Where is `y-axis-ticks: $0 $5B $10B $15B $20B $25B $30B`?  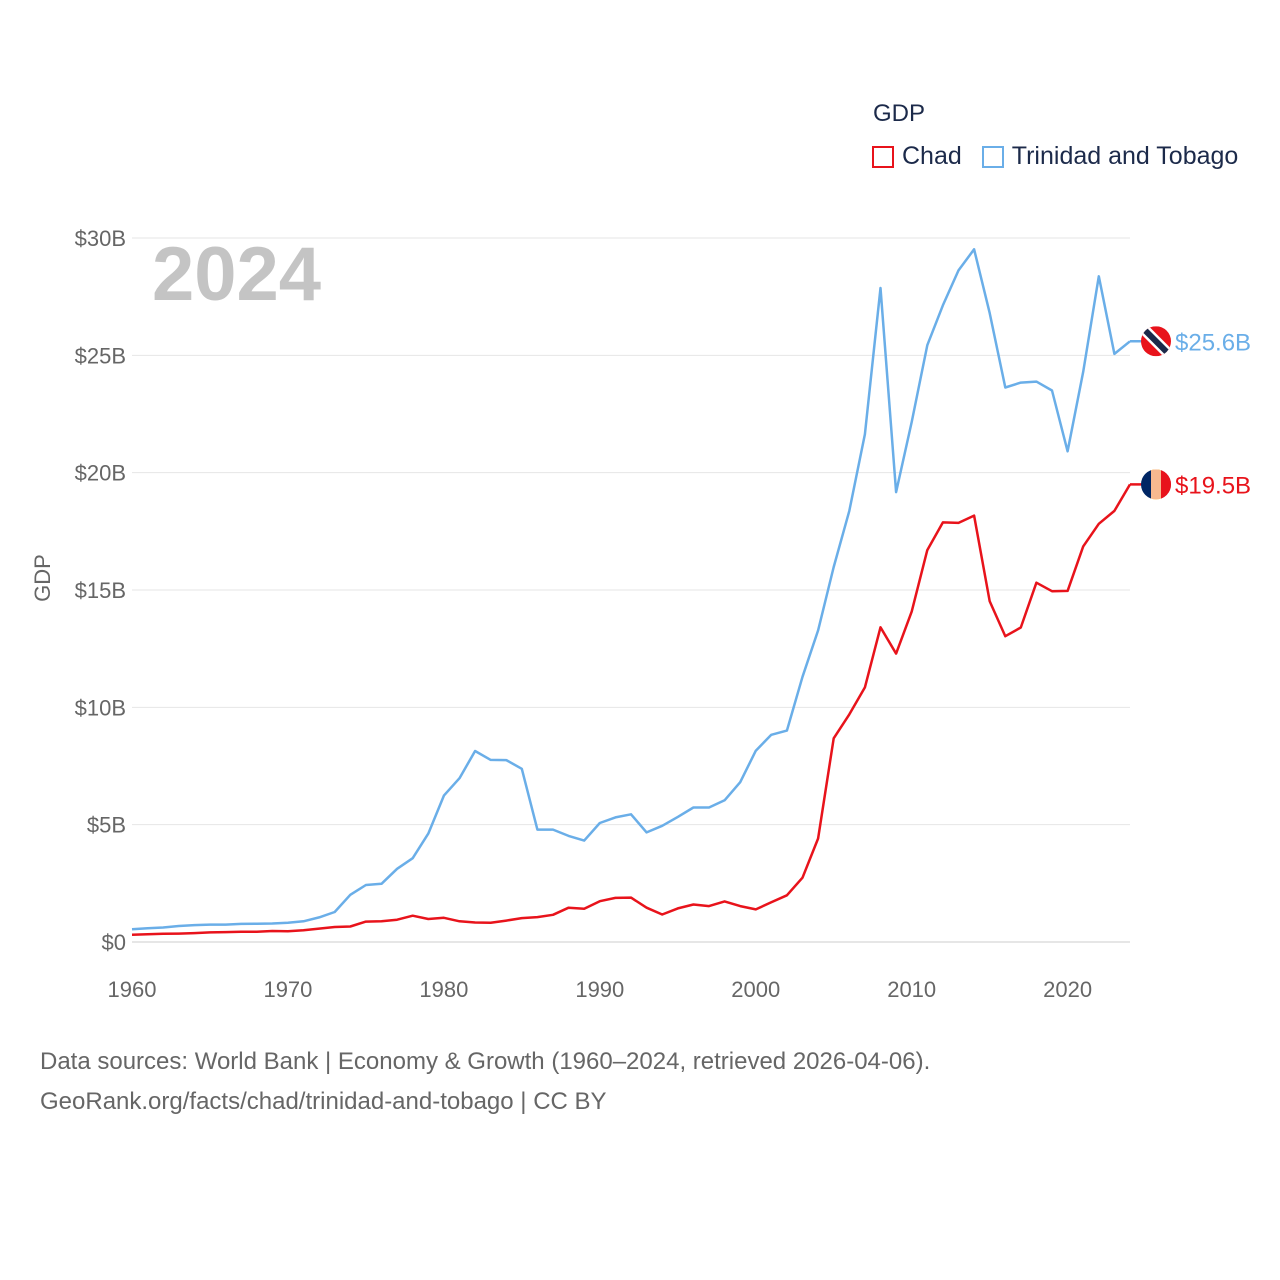 y-axis-ticks: $0 $5B $10B $15B $20B $25B $30B is located at coordinates (100, 590).